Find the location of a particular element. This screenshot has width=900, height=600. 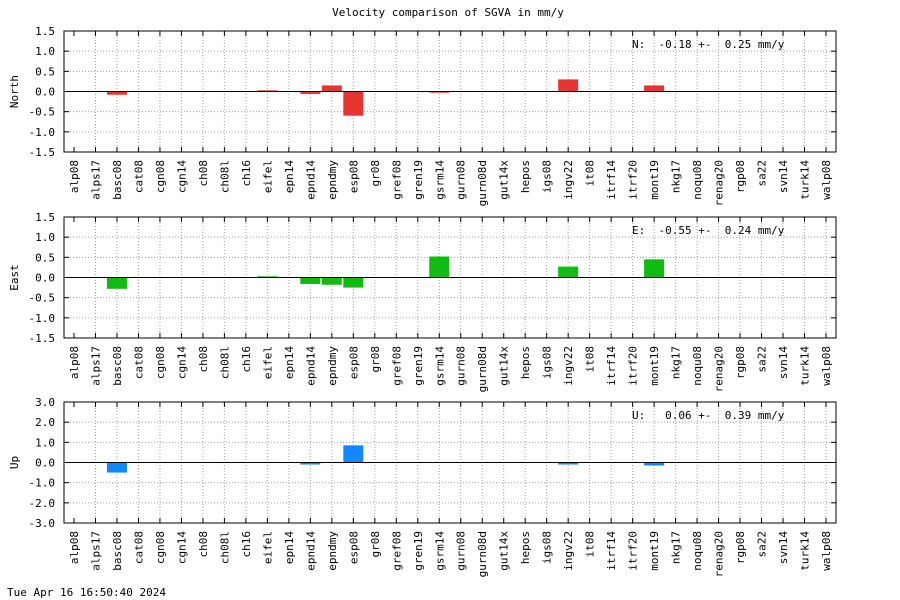

up-xtick-label: alps17 is located at coordinates (95, 551).